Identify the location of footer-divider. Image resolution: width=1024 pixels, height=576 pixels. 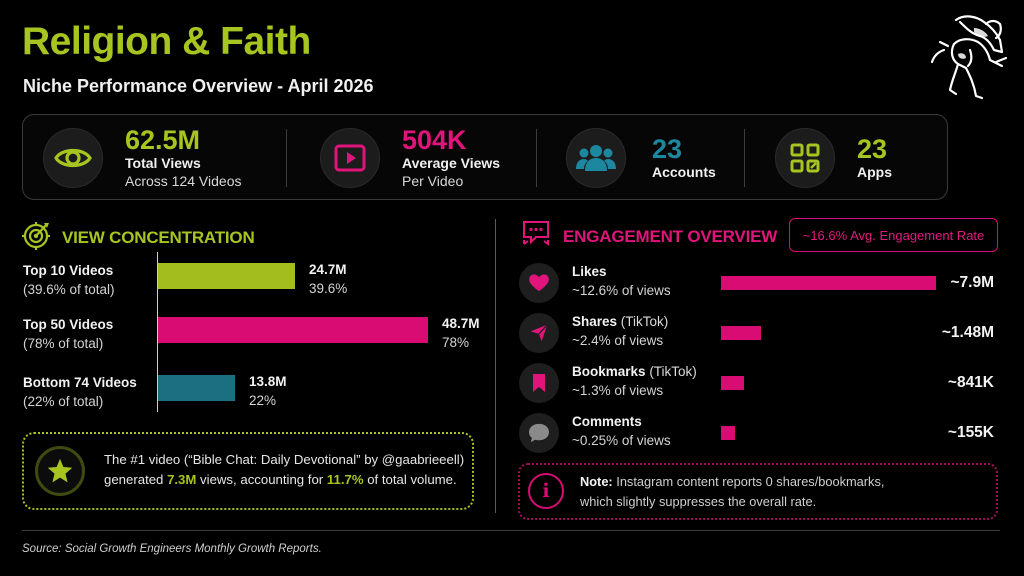
(511, 530).